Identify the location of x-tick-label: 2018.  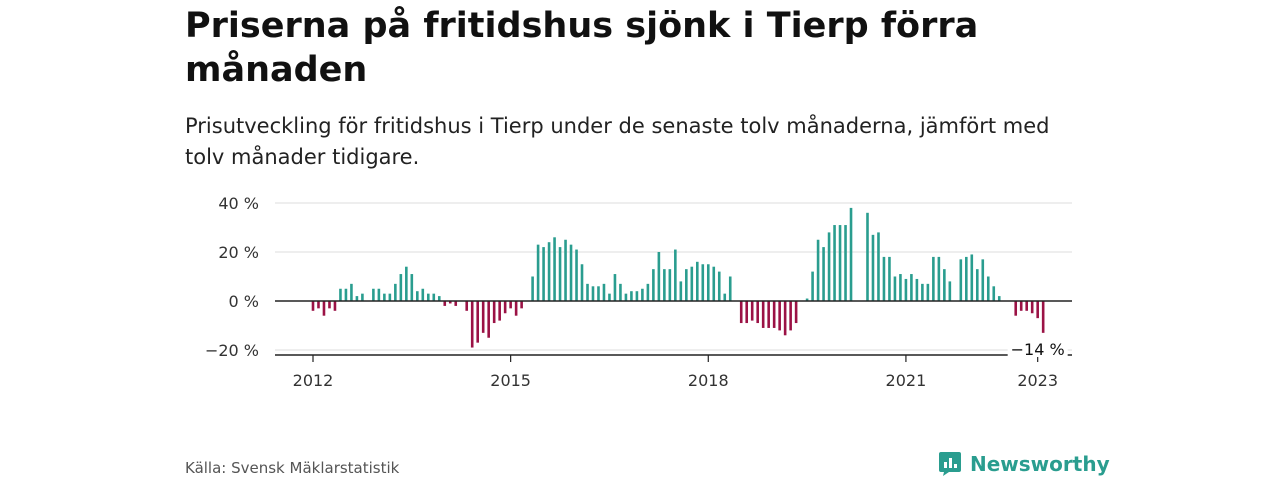
(708, 380).